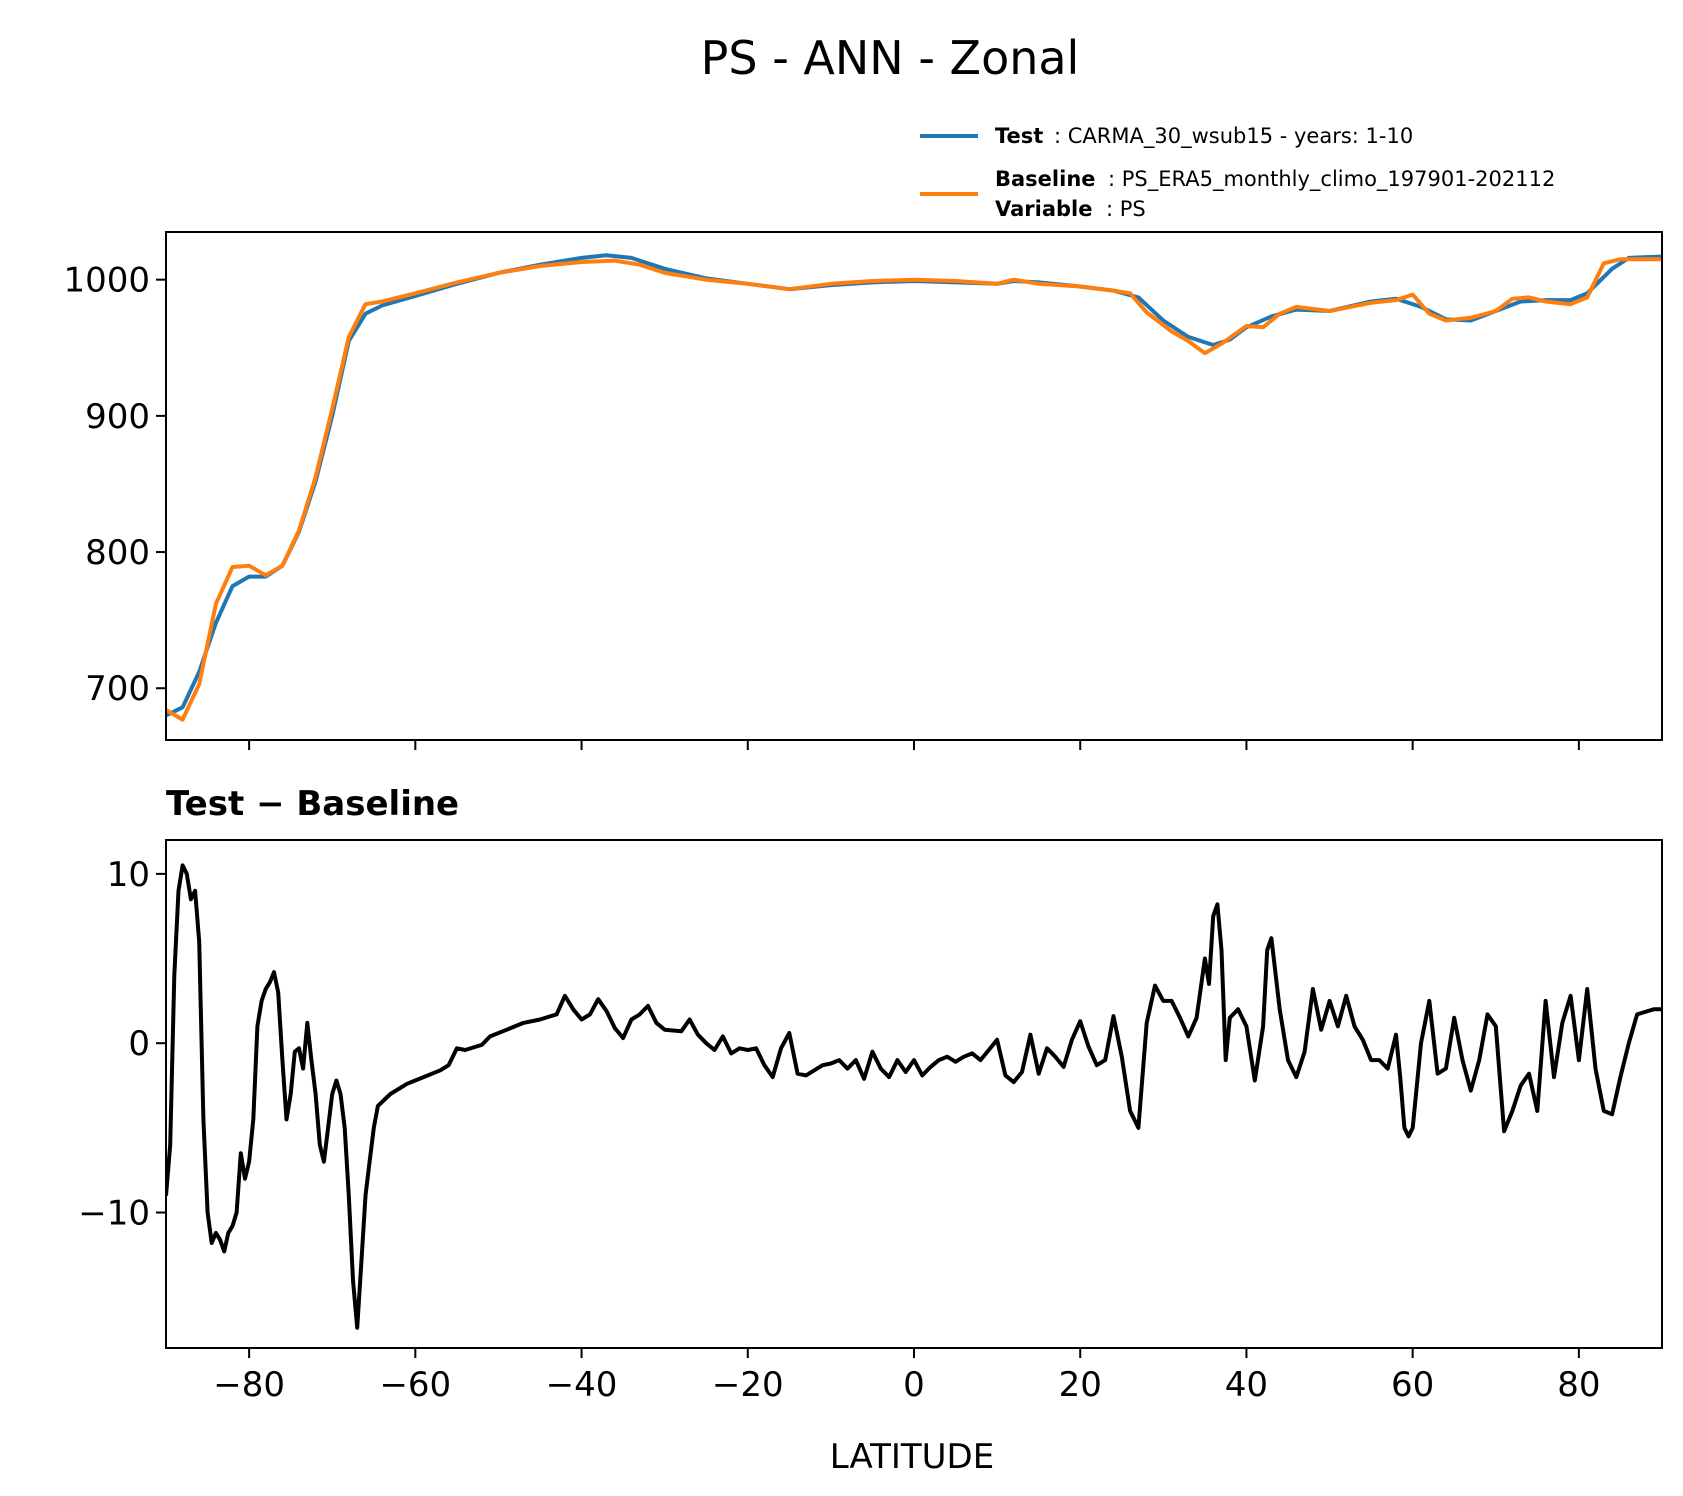 The image size is (1683, 1496). I want to click on x-axis-label: LATITUDE, so click(912, 1457).